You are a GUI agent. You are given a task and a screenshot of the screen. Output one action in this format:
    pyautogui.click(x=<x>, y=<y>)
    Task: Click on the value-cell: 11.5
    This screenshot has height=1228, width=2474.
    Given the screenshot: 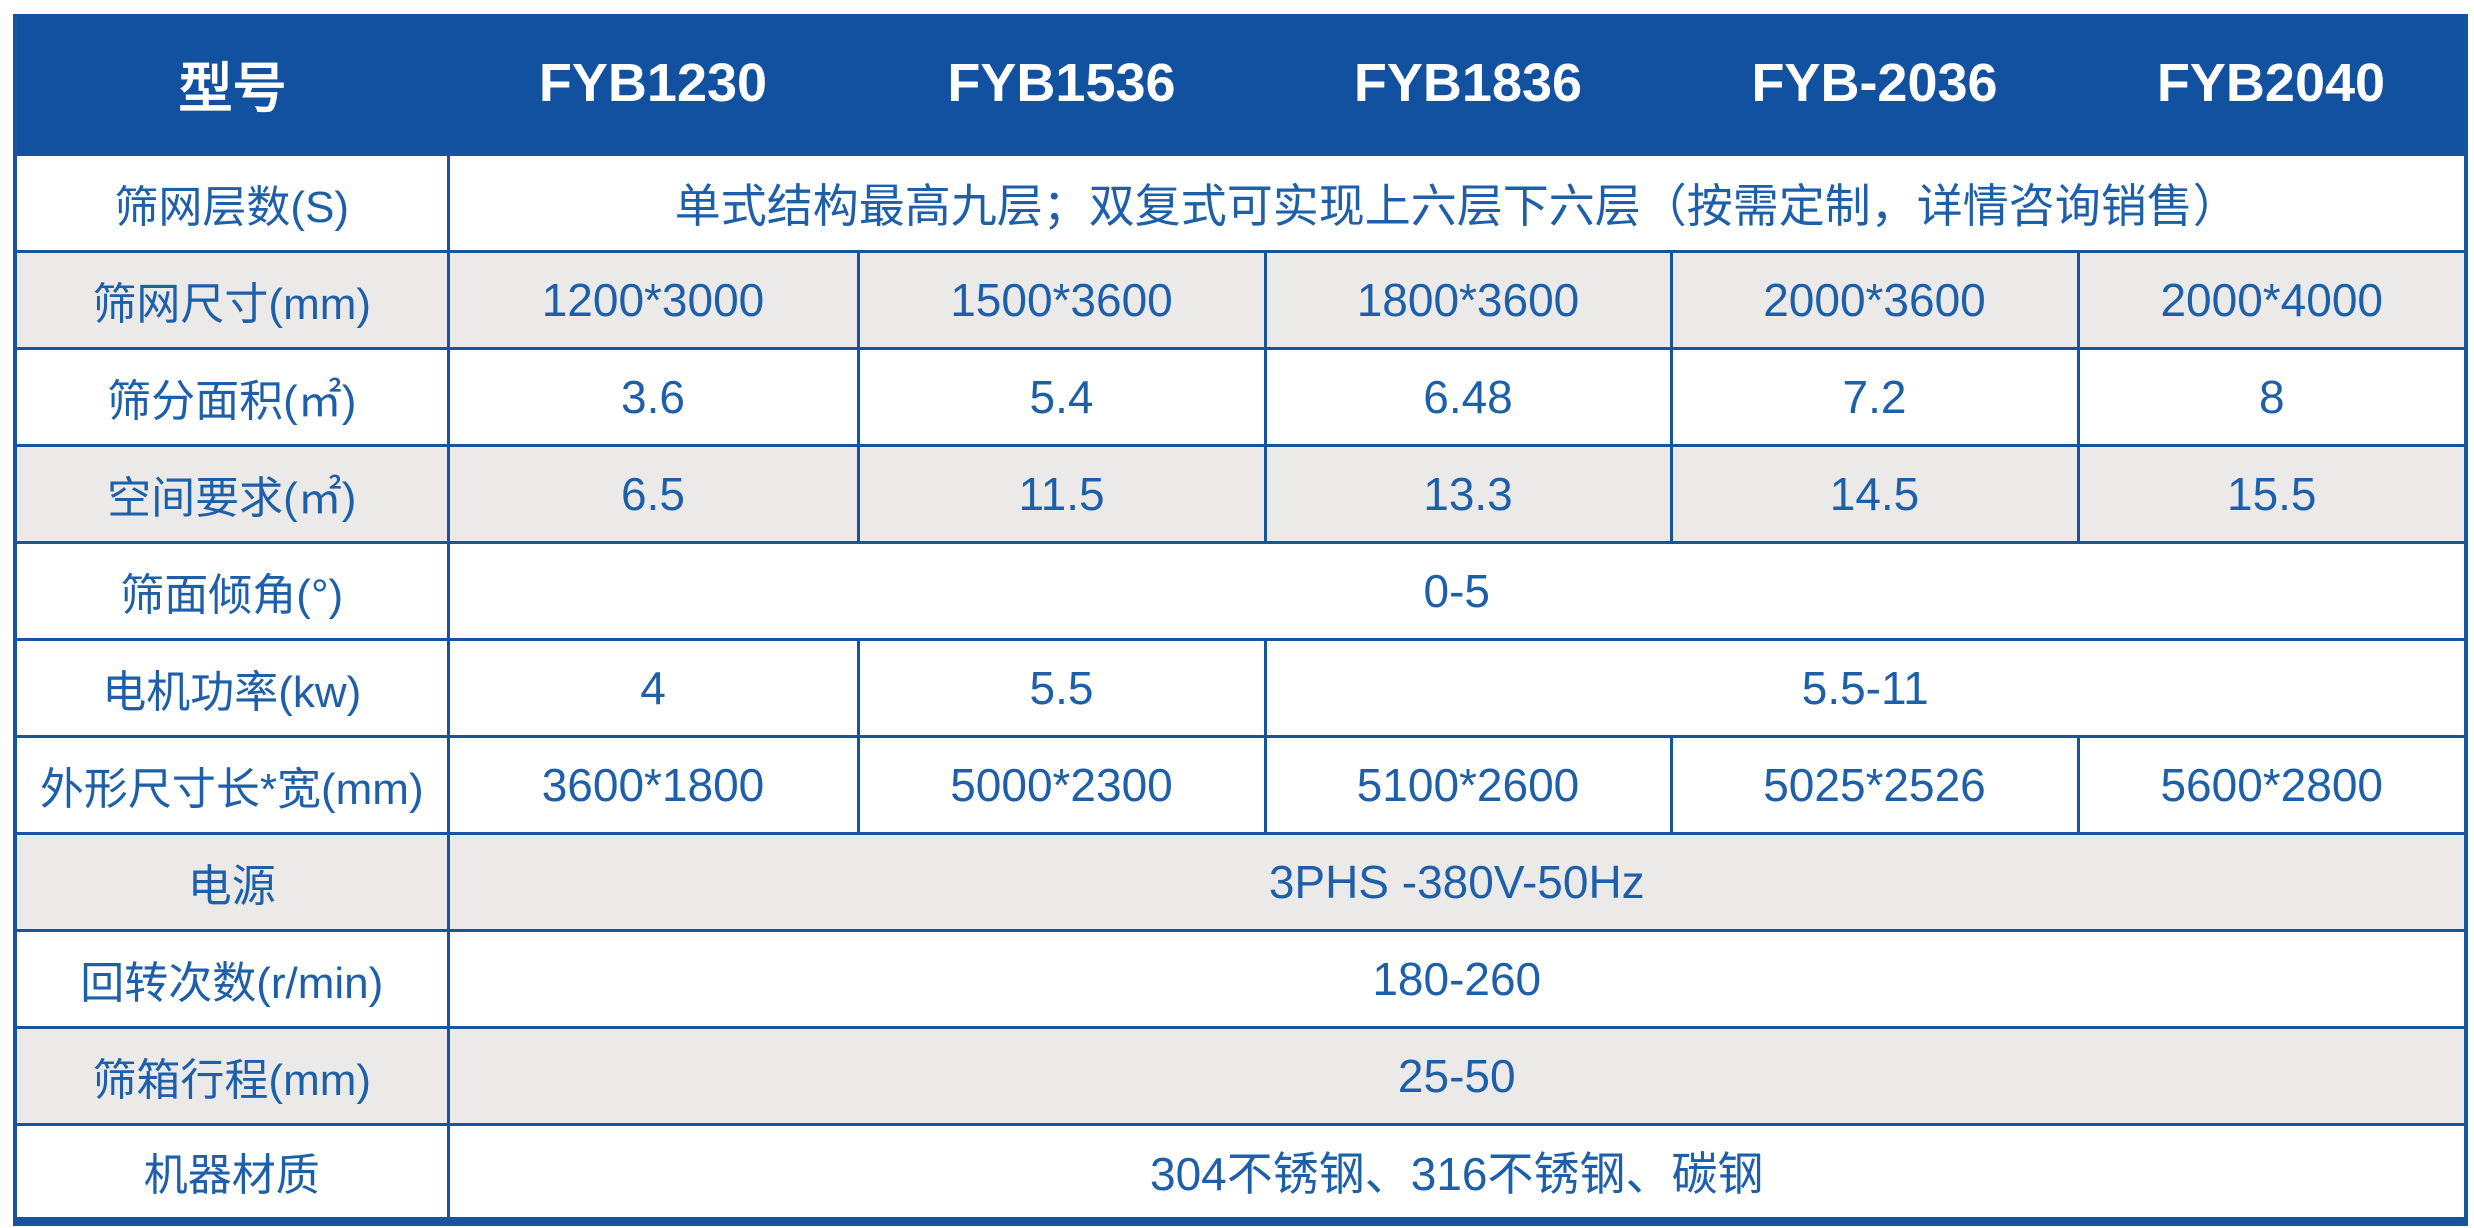 What is the action you would take?
    pyautogui.click(x=1061, y=493)
    